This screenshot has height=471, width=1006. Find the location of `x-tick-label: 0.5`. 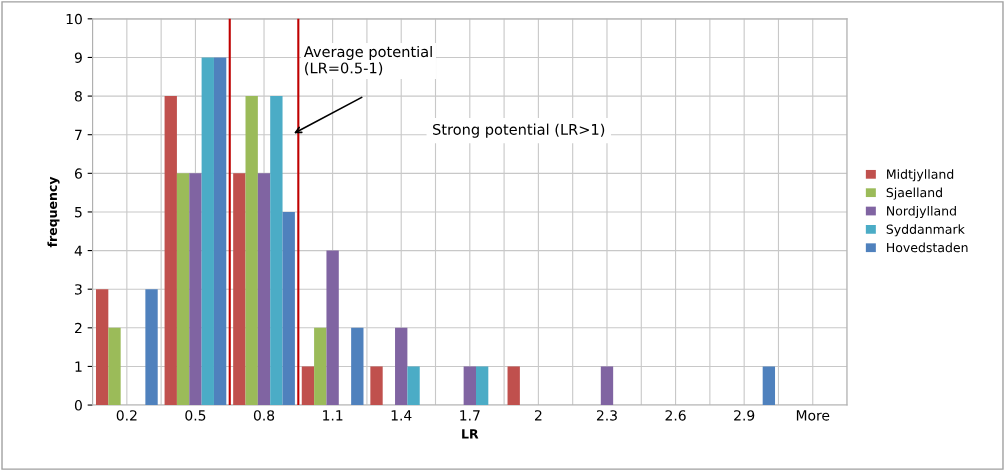

x-tick-label: 0.5 is located at coordinates (195, 415).